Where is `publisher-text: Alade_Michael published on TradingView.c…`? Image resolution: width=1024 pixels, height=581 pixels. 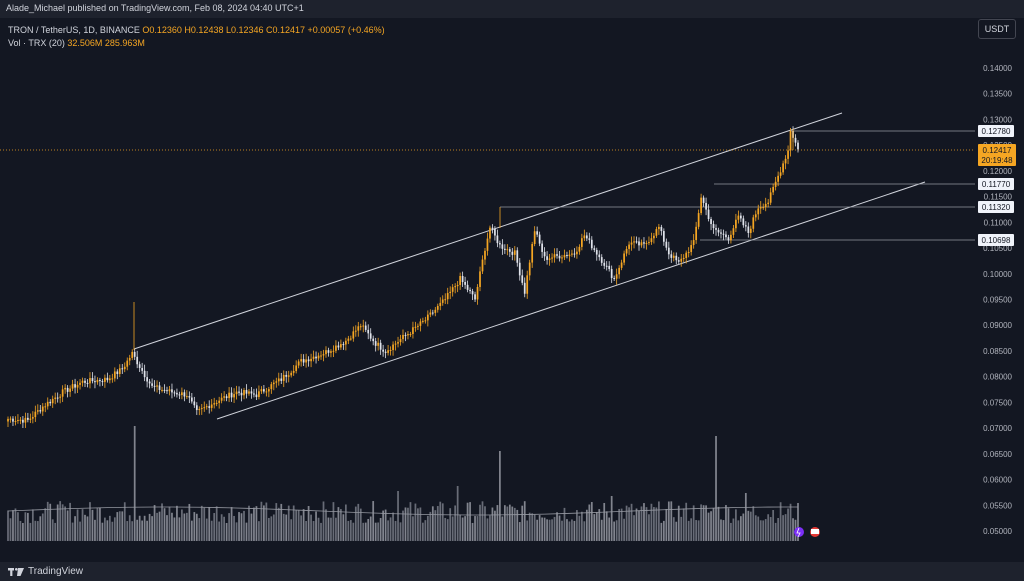
publisher-text: Alade_Michael published on TradingView.c… is located at coordinates (155, 8).